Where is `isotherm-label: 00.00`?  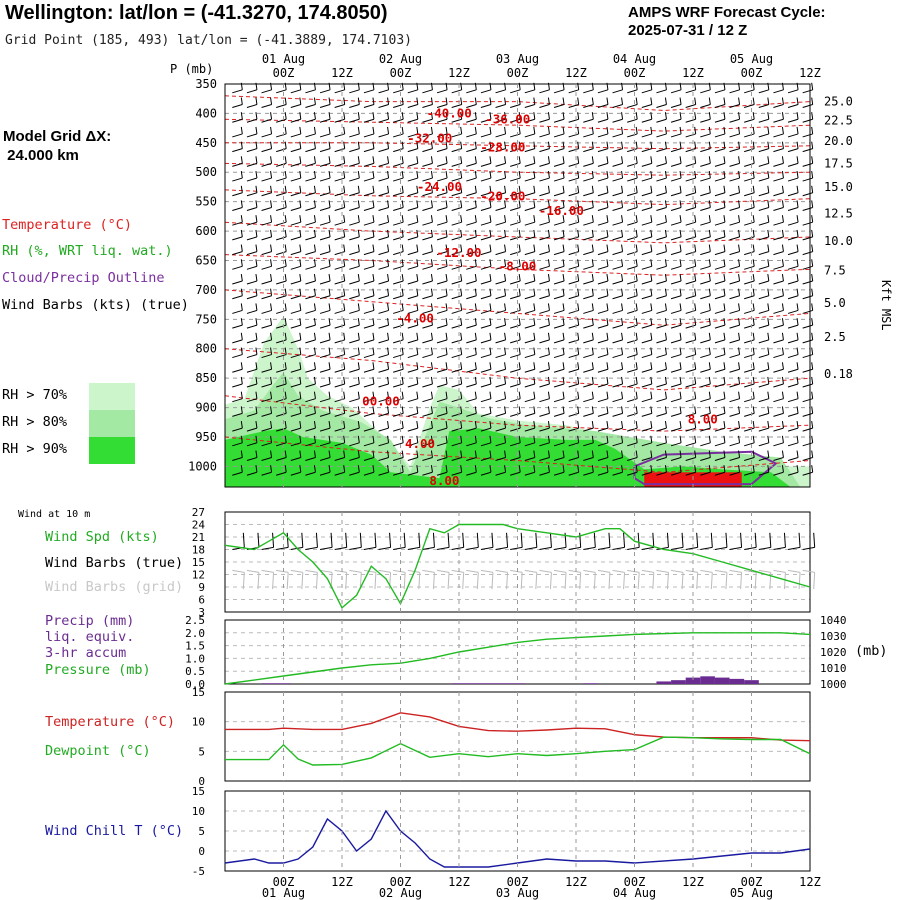 isotherm-label: 00.00 is located at coordinates (381, 401).